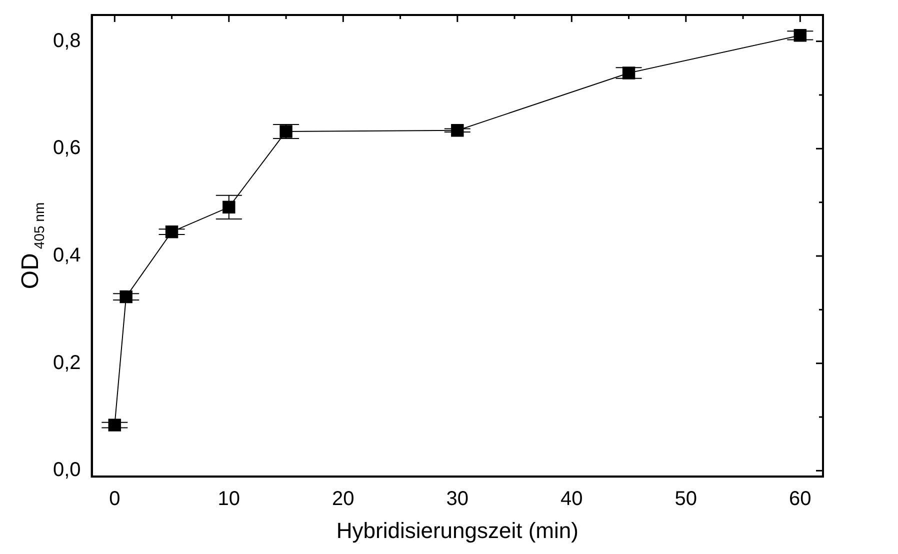  What do you see at coordinates (229, 499) in the screenshot?
I see `x-tick-label: 10` at bounding box center [229, 499].